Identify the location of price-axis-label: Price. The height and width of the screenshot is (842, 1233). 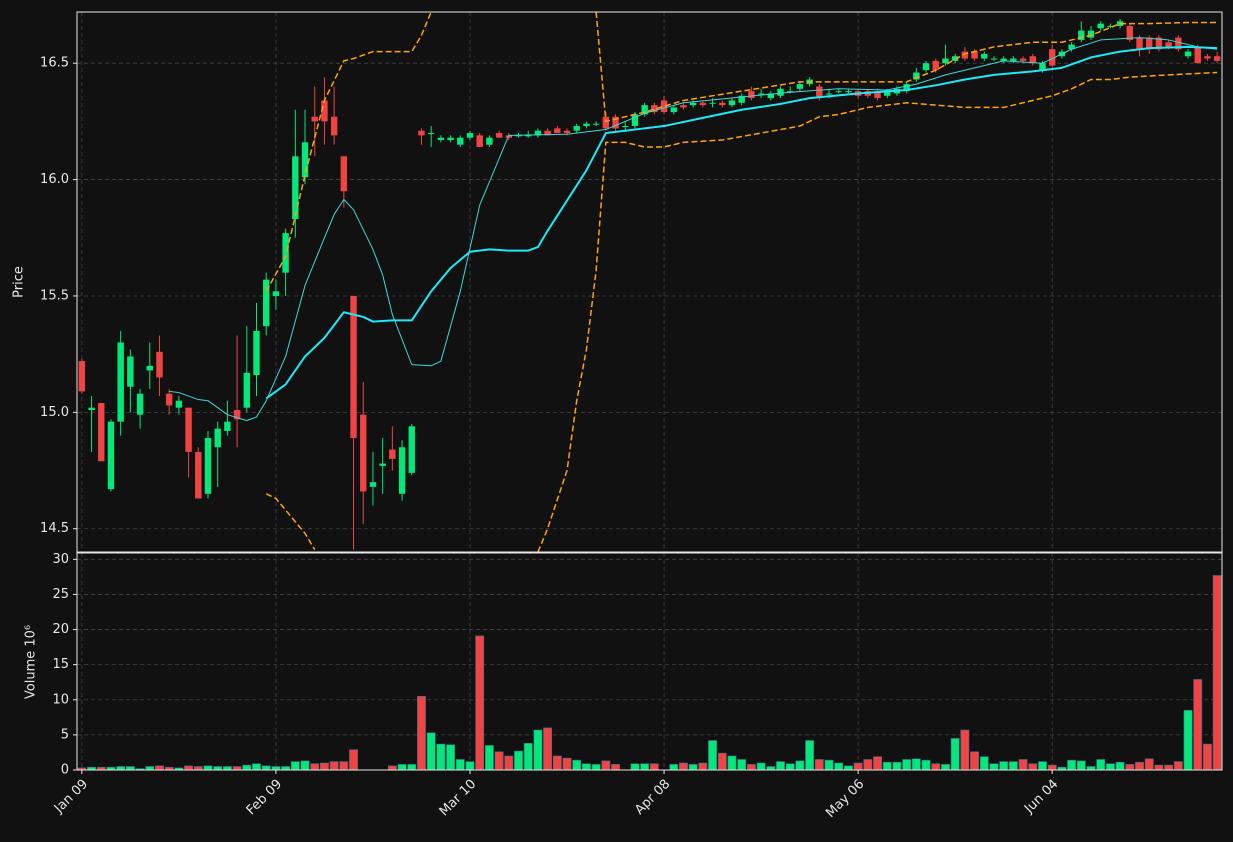
(19, 282).